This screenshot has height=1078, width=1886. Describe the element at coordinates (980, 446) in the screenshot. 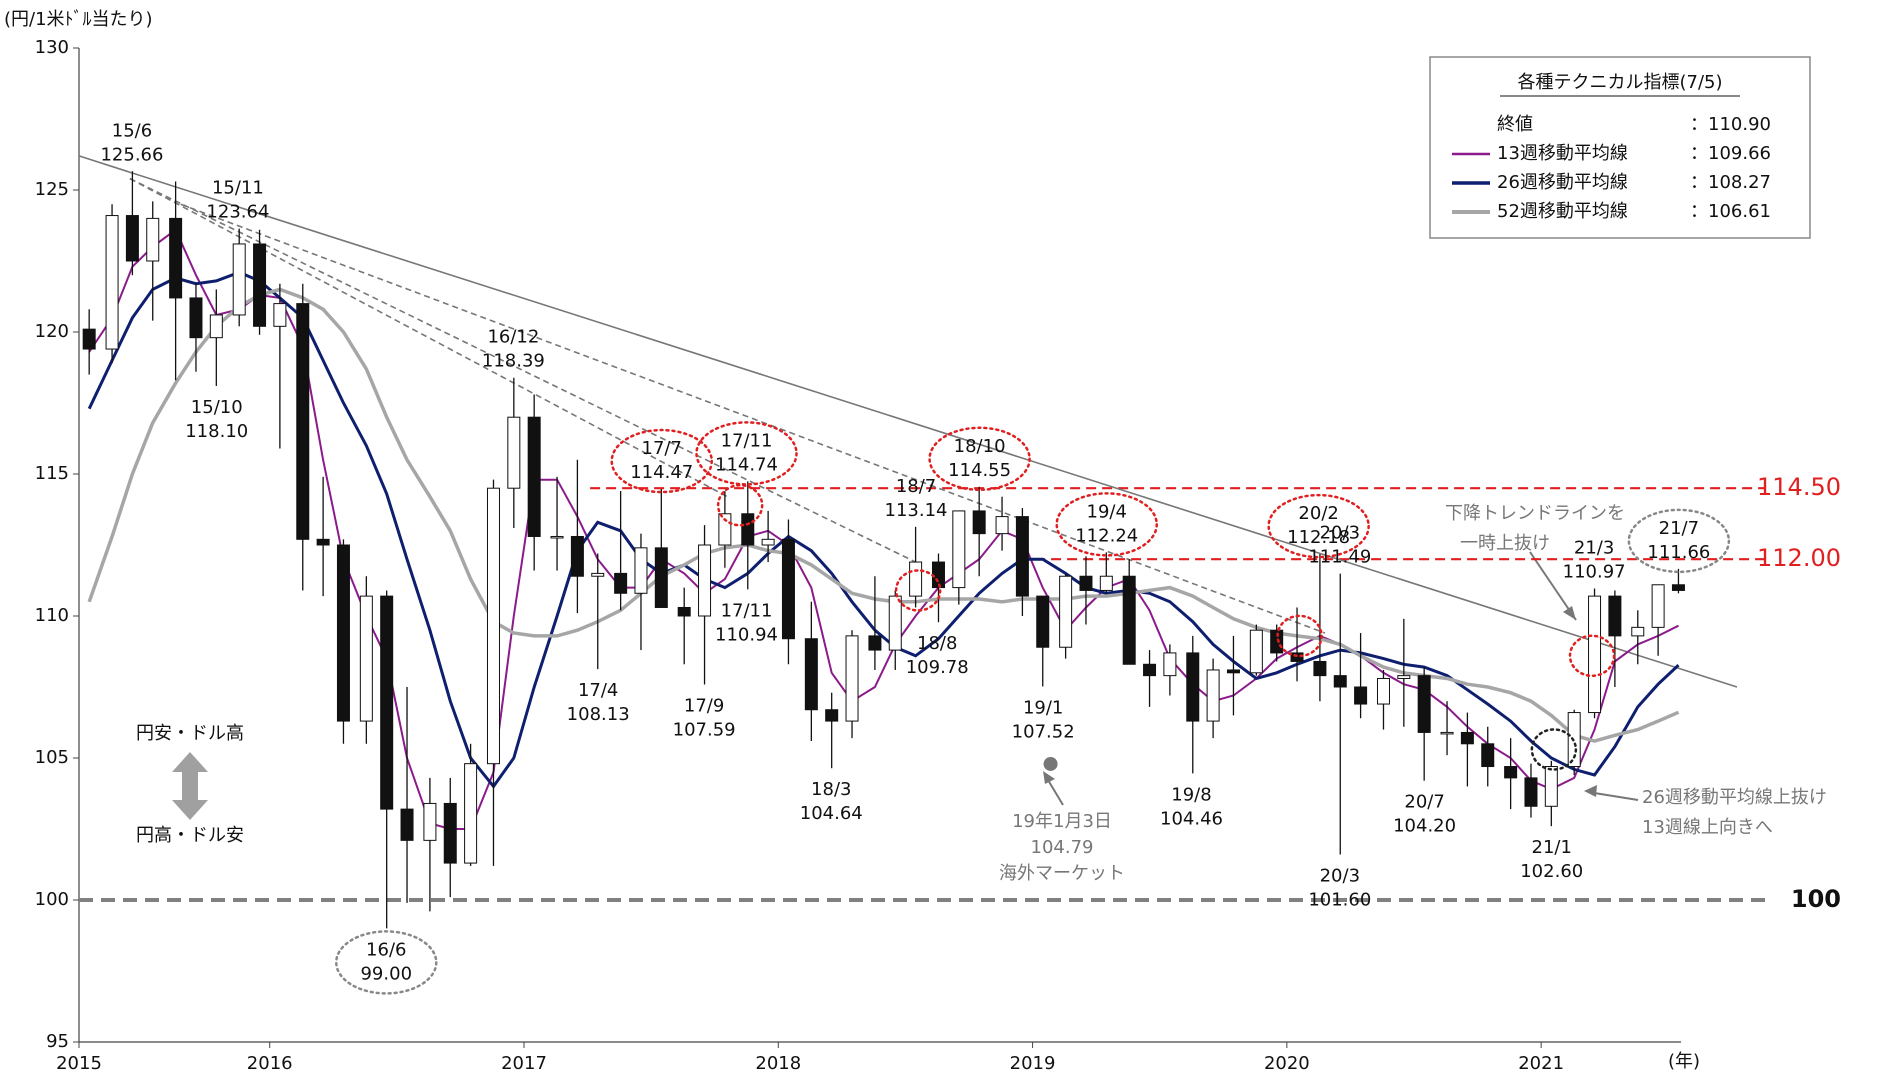

I see `annotation-date: 18/10` at that location.